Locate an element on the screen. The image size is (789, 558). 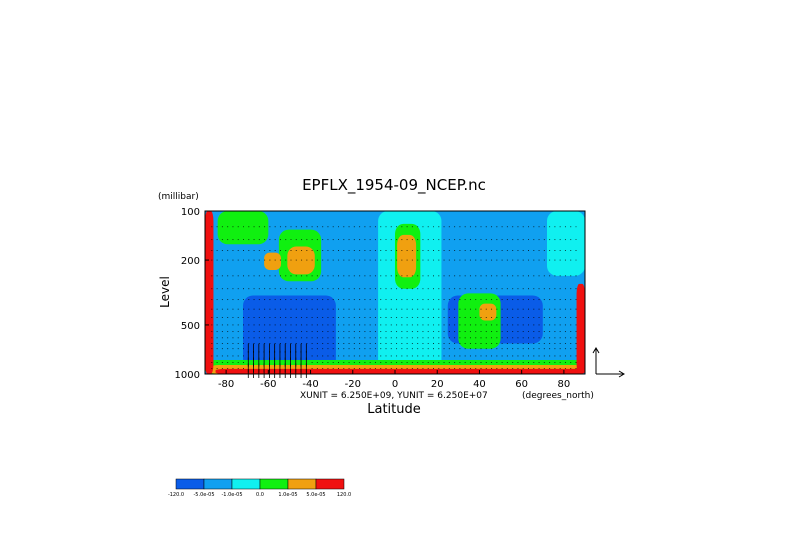
plot-area is located at coordinates (395, 292).